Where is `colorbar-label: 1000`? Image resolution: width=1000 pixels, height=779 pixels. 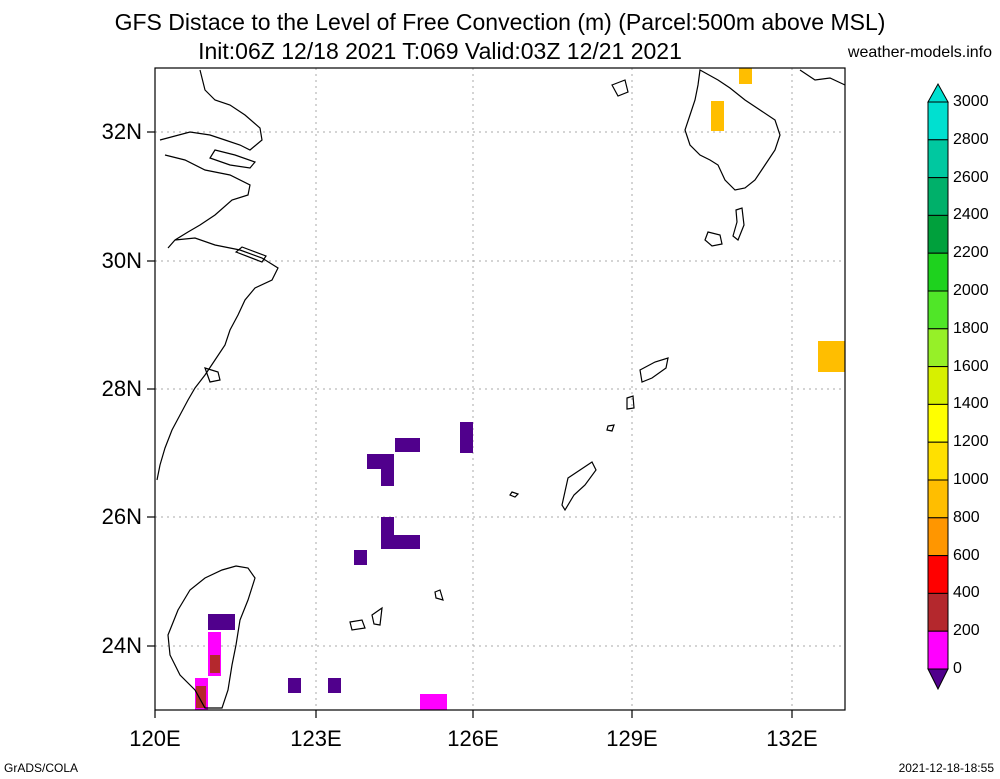
colorbar-label: 1000 is located at coordinates (971, 479).